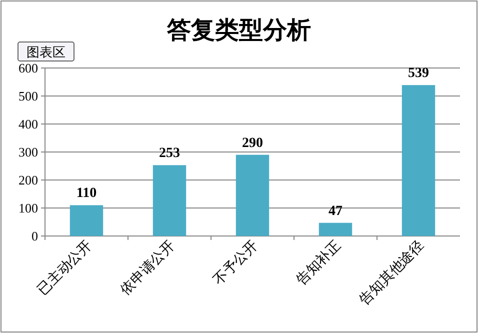  I want to click on x-tick-label: 依申请公开, so click(148, 268).